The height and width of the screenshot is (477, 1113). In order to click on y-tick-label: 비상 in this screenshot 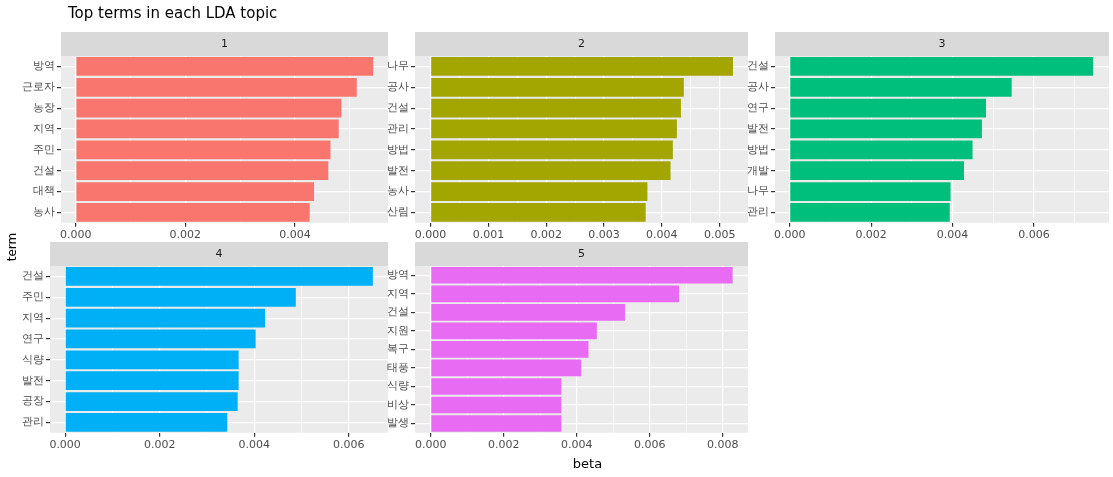, I will do `click(398, 404)`.